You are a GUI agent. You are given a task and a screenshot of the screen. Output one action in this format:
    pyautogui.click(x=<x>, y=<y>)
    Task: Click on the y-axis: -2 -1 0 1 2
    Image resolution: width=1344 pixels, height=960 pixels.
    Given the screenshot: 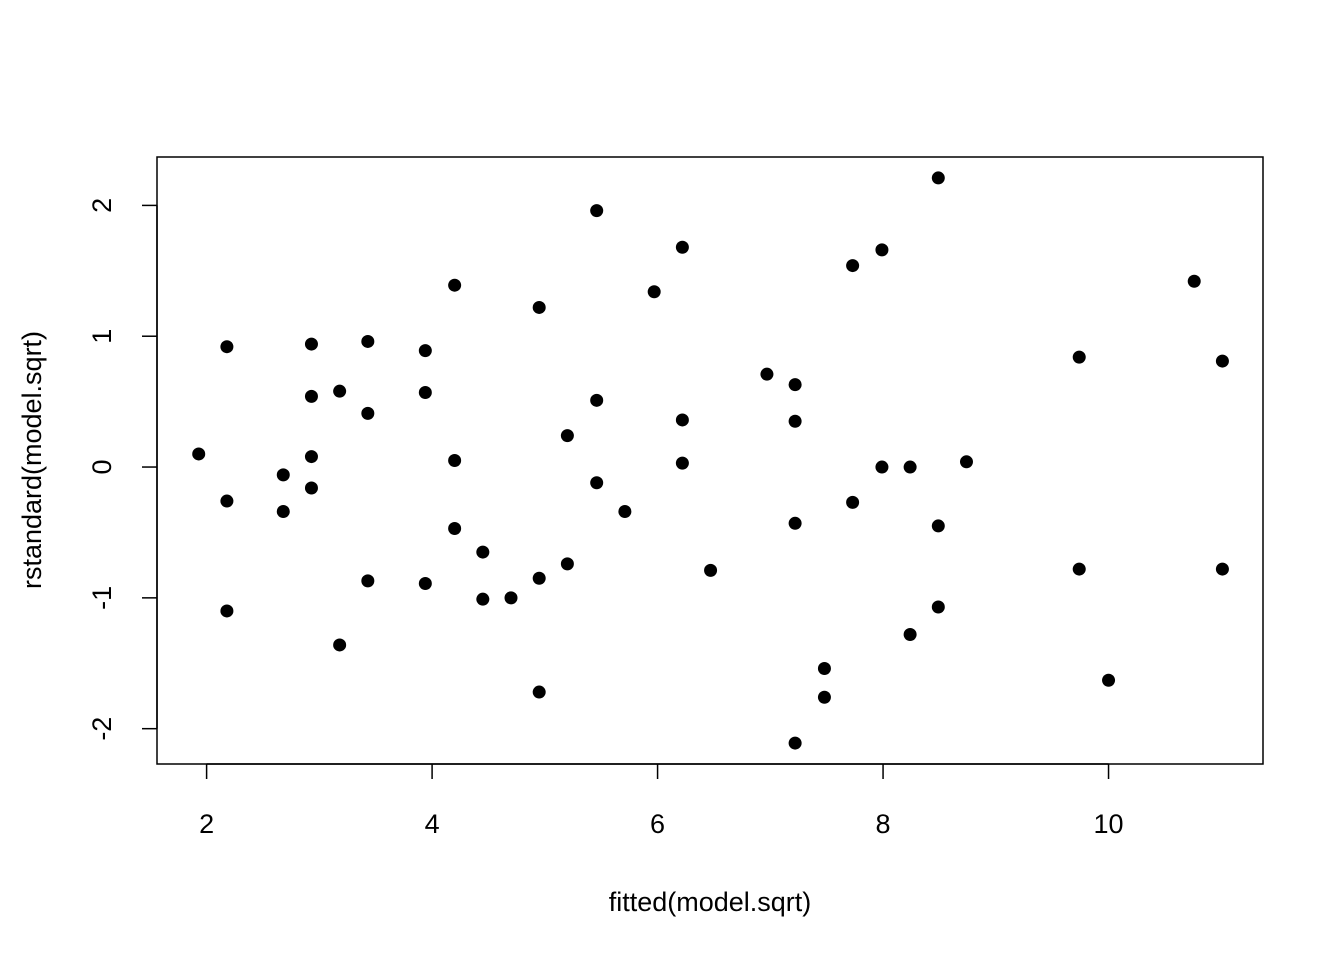 What is the action you would take?
    pyautogui.click(x=122, y=469)
    